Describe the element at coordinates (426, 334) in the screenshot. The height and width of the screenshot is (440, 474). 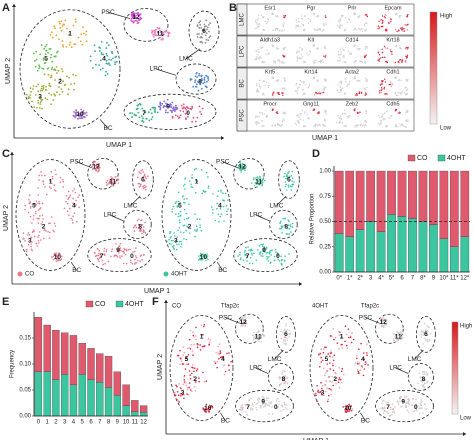
I see `cluster-label: 6` at that location.